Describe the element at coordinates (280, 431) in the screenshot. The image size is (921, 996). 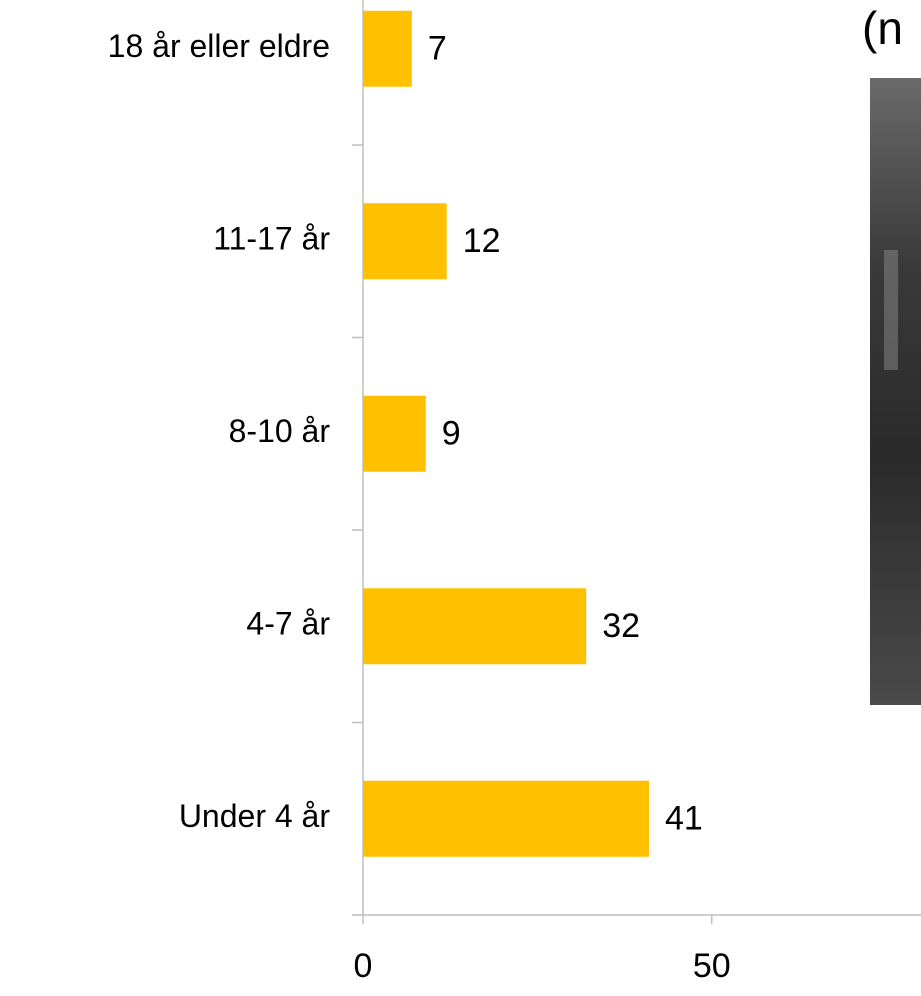
I see `category-label: 8-10 år` at that location.